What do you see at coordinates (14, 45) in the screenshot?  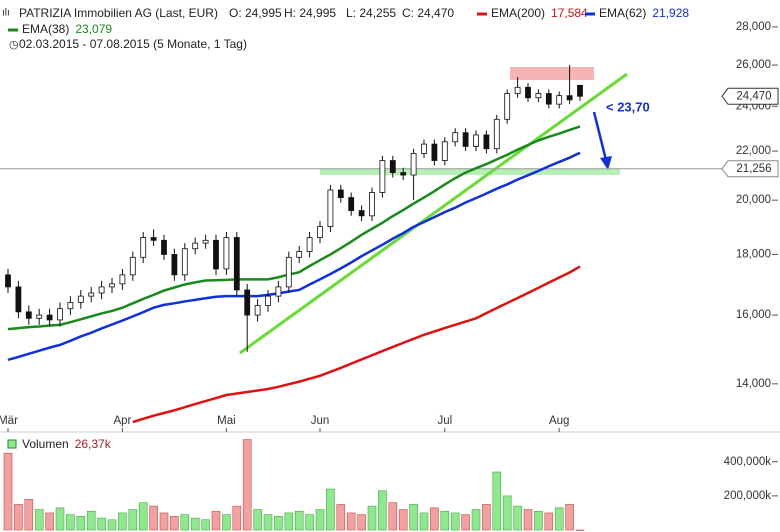 I see `clock-icon: ◷` at bounding box center [14, 45].